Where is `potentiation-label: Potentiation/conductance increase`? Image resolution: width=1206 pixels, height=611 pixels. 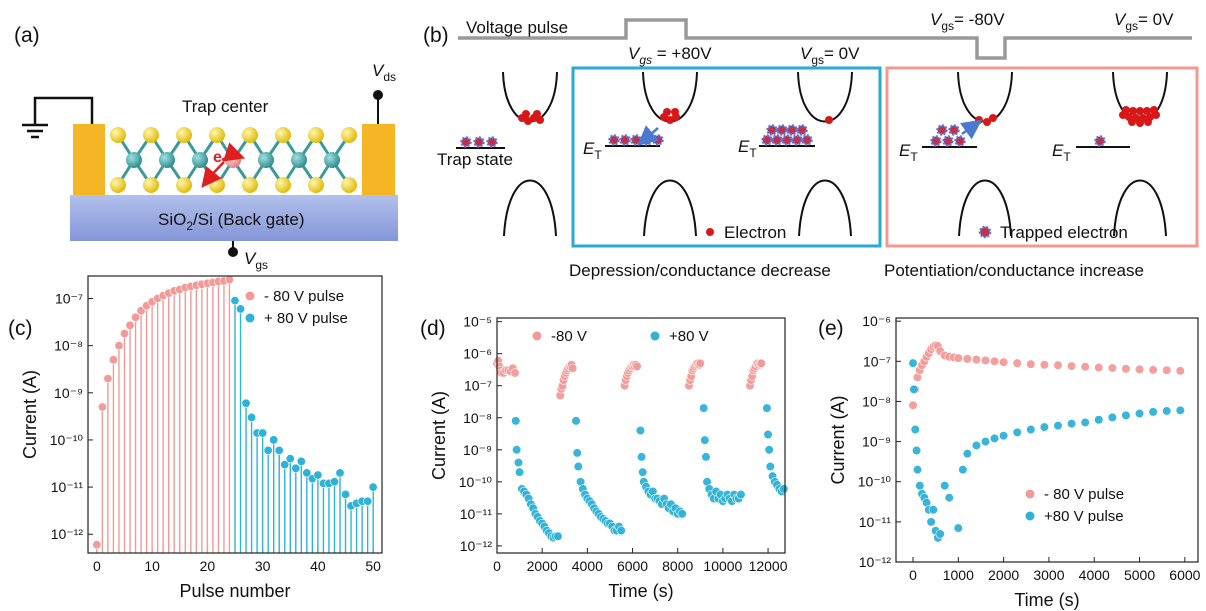 potentiation-label: Potentiation/conductance increase is located at coordinates (1014, 270).